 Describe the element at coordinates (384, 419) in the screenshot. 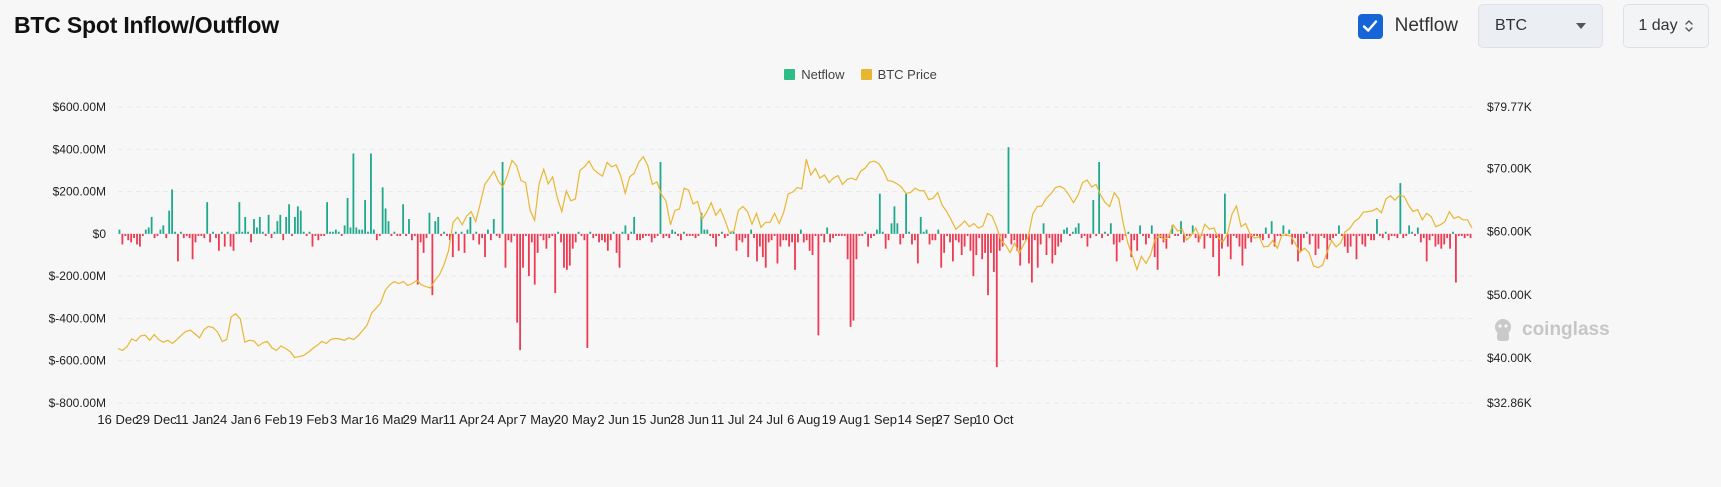

I see `x-tick-label: 16 Mar` at that location.